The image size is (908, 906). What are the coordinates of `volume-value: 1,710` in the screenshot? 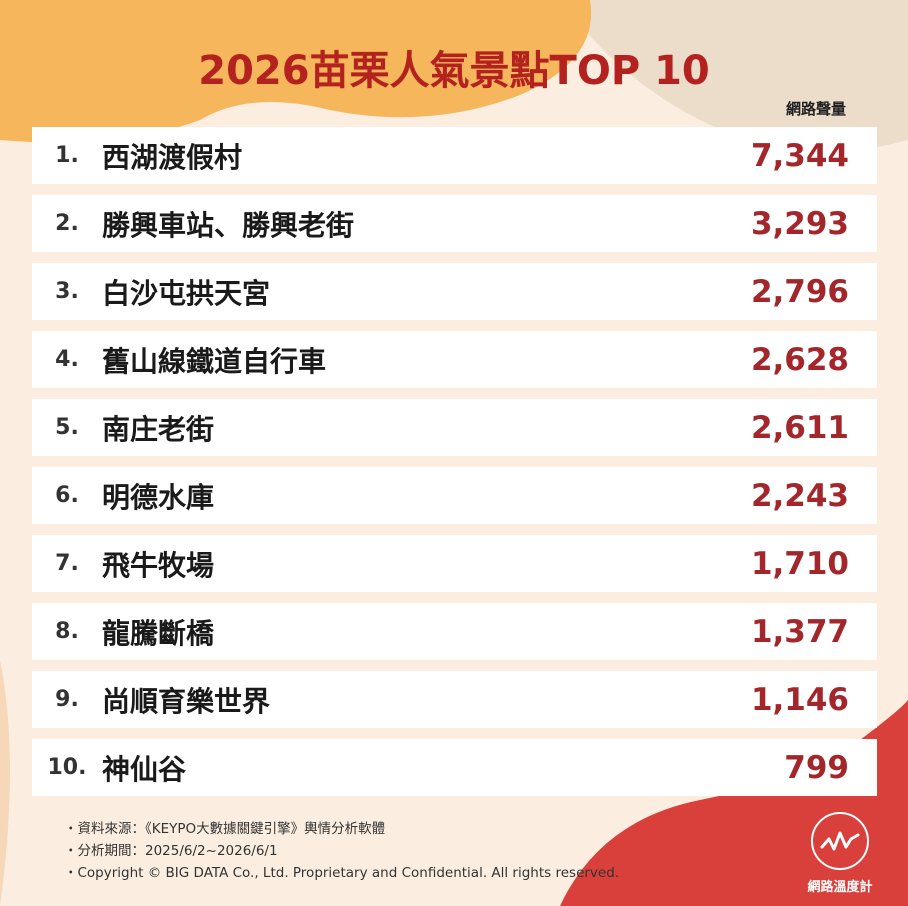 It's located at (799, 563).